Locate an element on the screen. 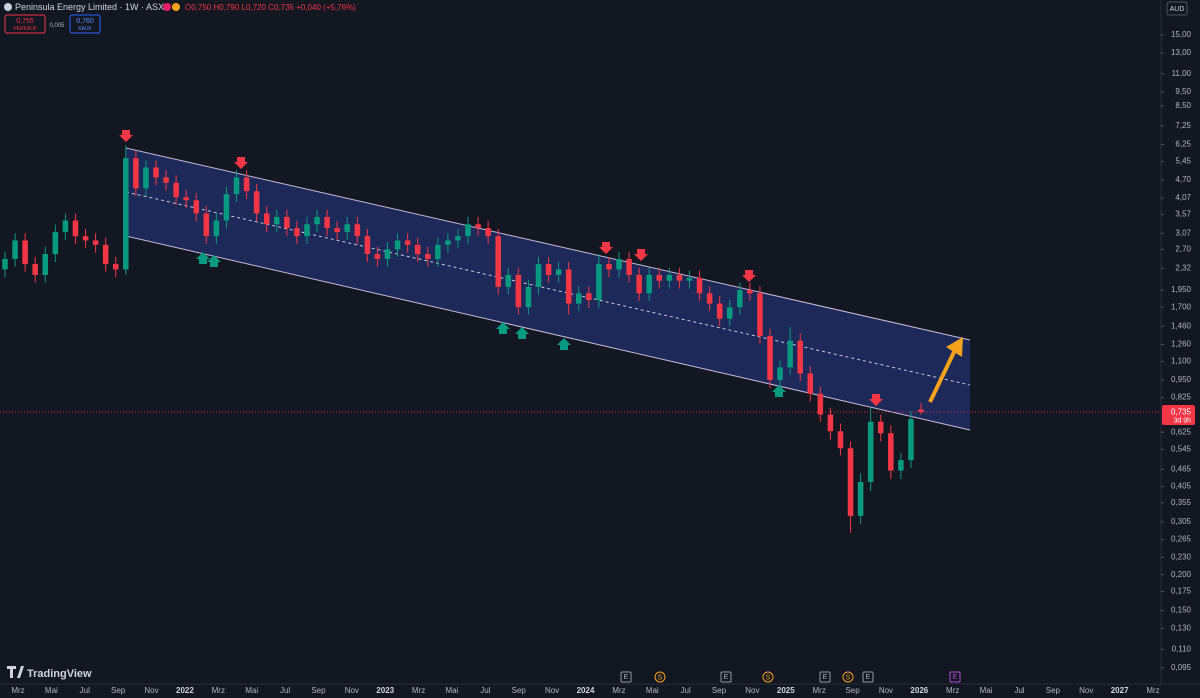  y-tick-label: 8,50 is located at coordinates (1183, 105).